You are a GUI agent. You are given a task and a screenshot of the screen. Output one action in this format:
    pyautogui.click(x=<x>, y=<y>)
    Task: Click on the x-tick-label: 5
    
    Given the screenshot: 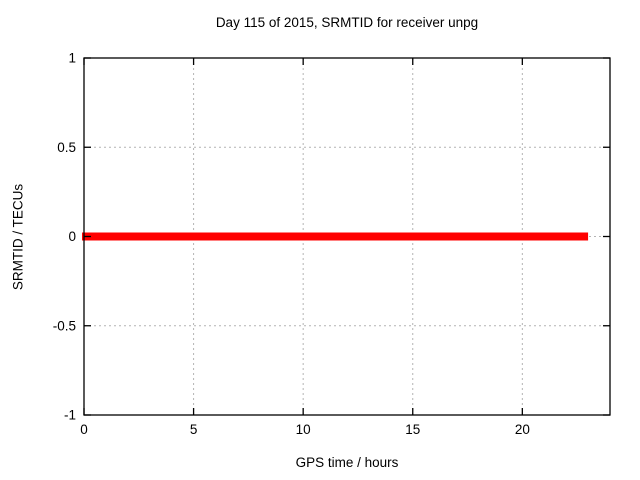 What is the action you would take?
    pyautogui.click(x=194, y=429)
    